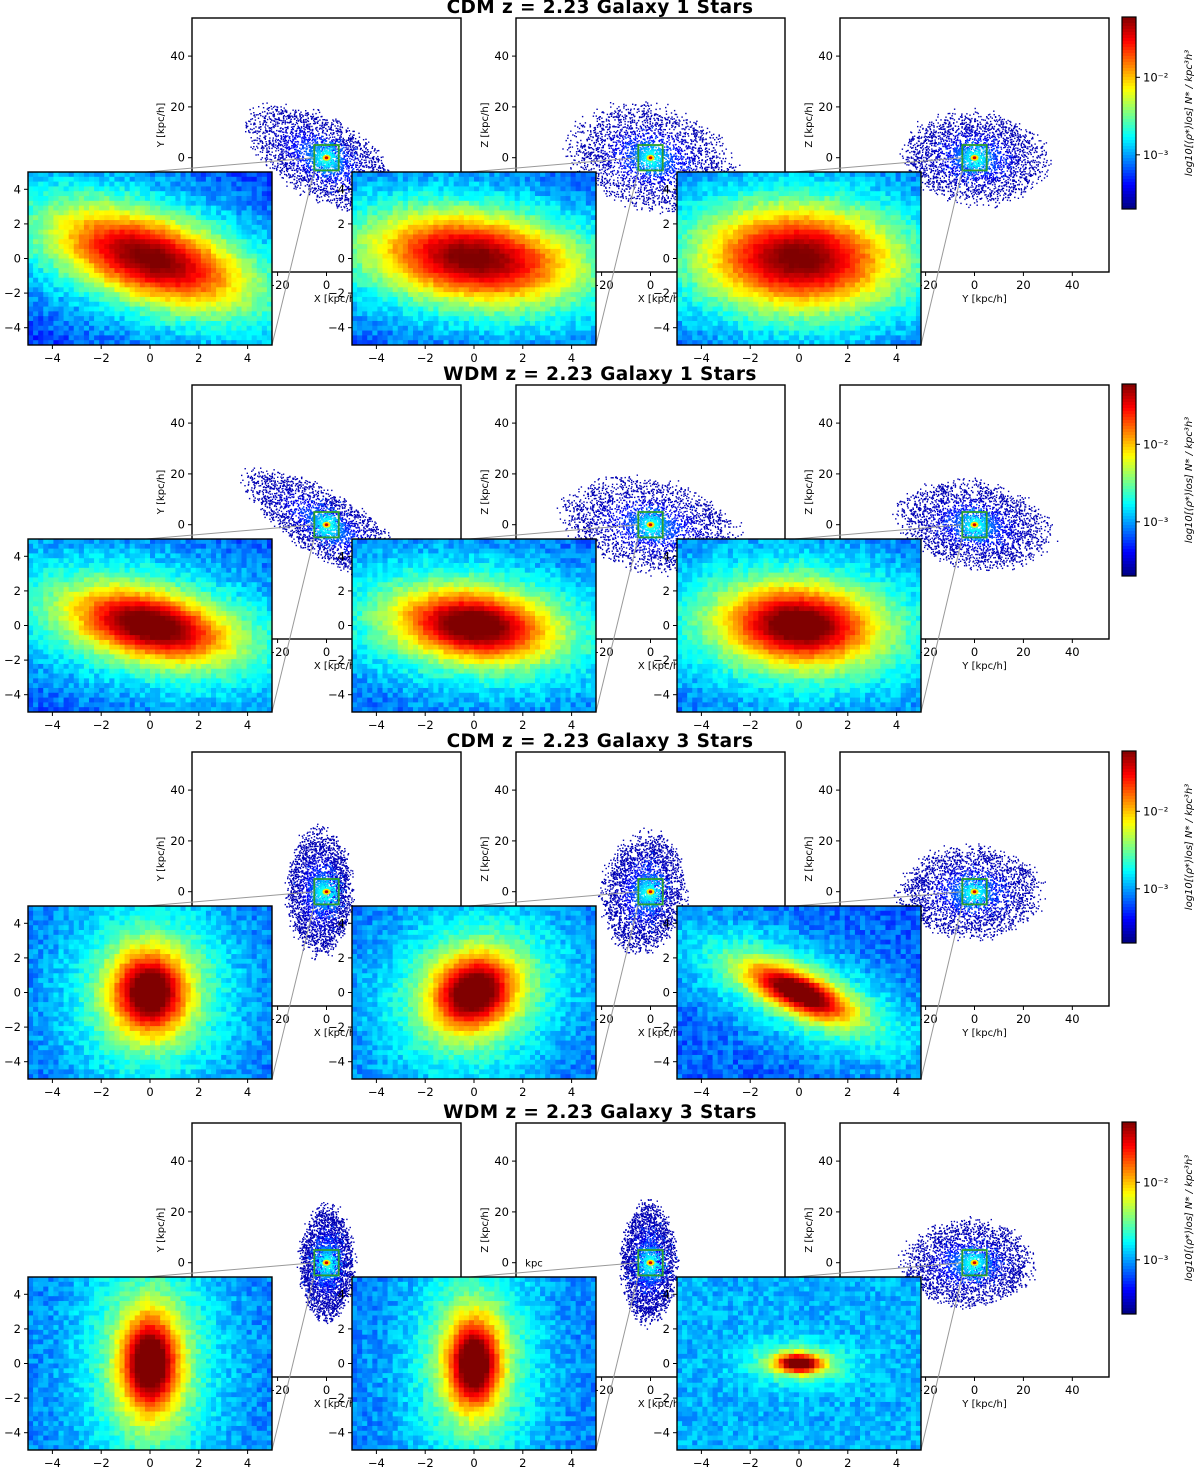 The image size is (1200, 1470). Describe the element at coordinates (161, 860) in the screenshot. I see `y-axis-label: Y [kpc/h]` at that location.